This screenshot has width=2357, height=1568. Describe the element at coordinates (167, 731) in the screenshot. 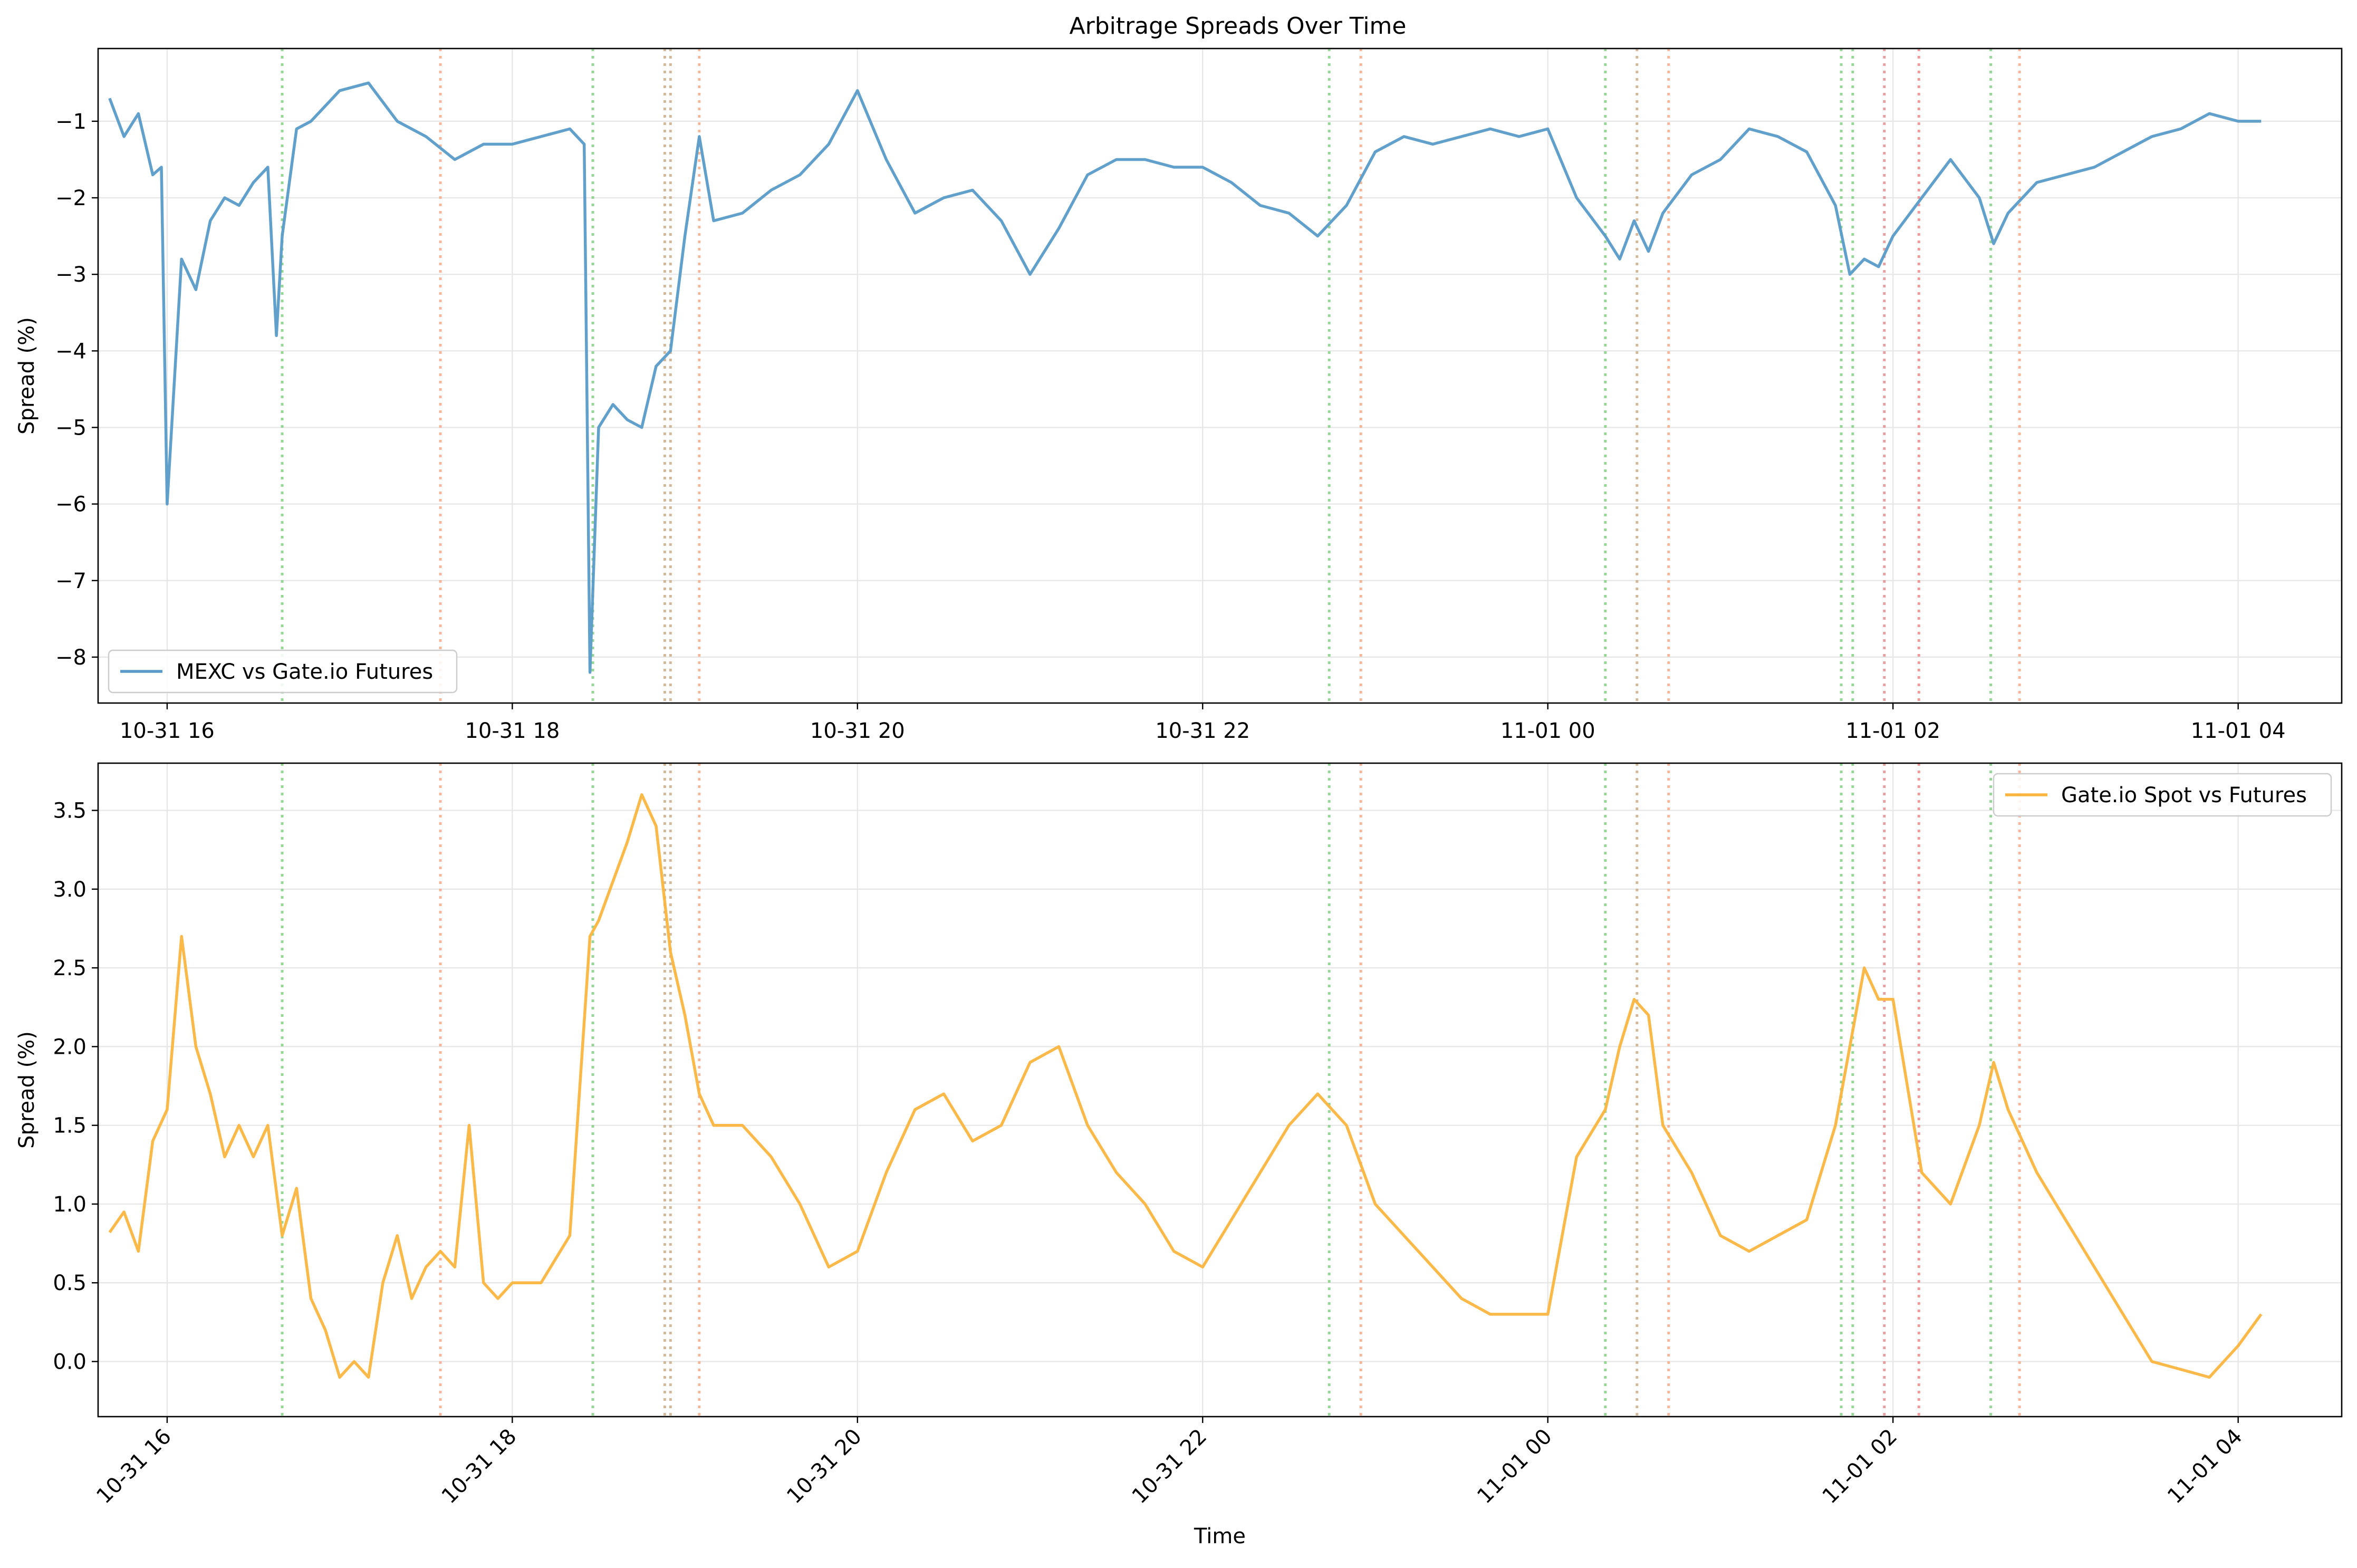

I see `x-tick-label: 10-31 16` at that location.